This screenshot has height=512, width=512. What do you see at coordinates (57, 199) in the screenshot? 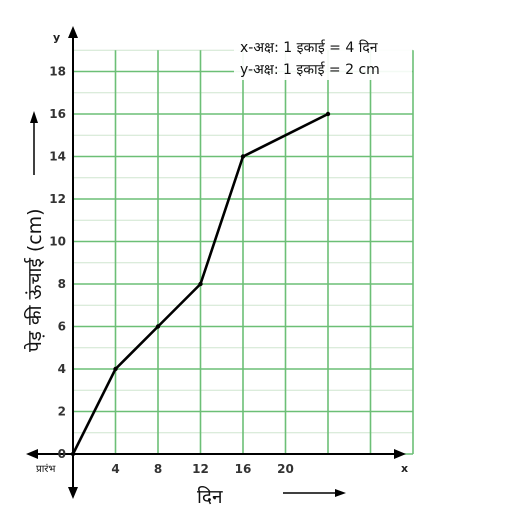
I see `y-tick-label: 12` at bounding box center [57, 199].